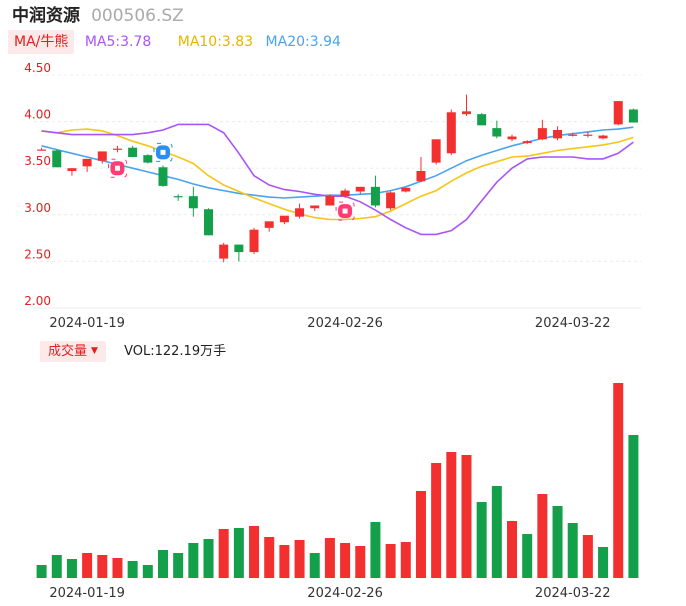 The width and height of the screenshot is (686, 606). What do you see at coordinates (37, 254) in the screenshot?
I see `y-tick-label: 2.50` at bounding box center [37, 254].